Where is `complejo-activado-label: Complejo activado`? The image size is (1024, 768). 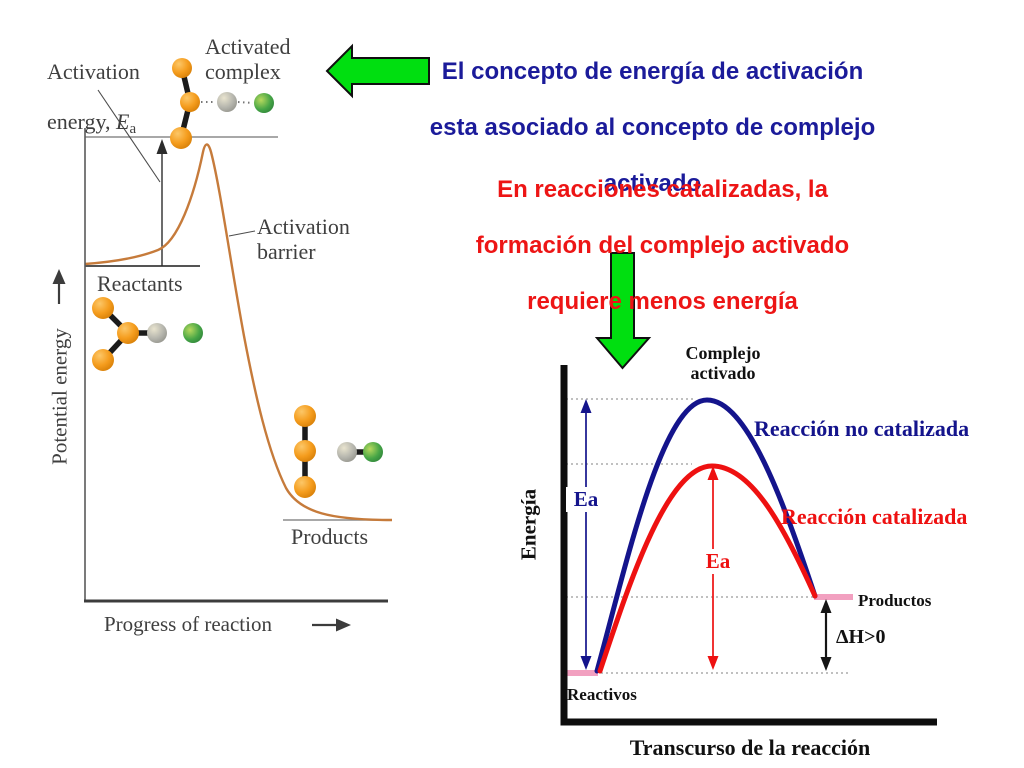
complejo-activado-label: Complejo activado is located at coordinates (723, 363).